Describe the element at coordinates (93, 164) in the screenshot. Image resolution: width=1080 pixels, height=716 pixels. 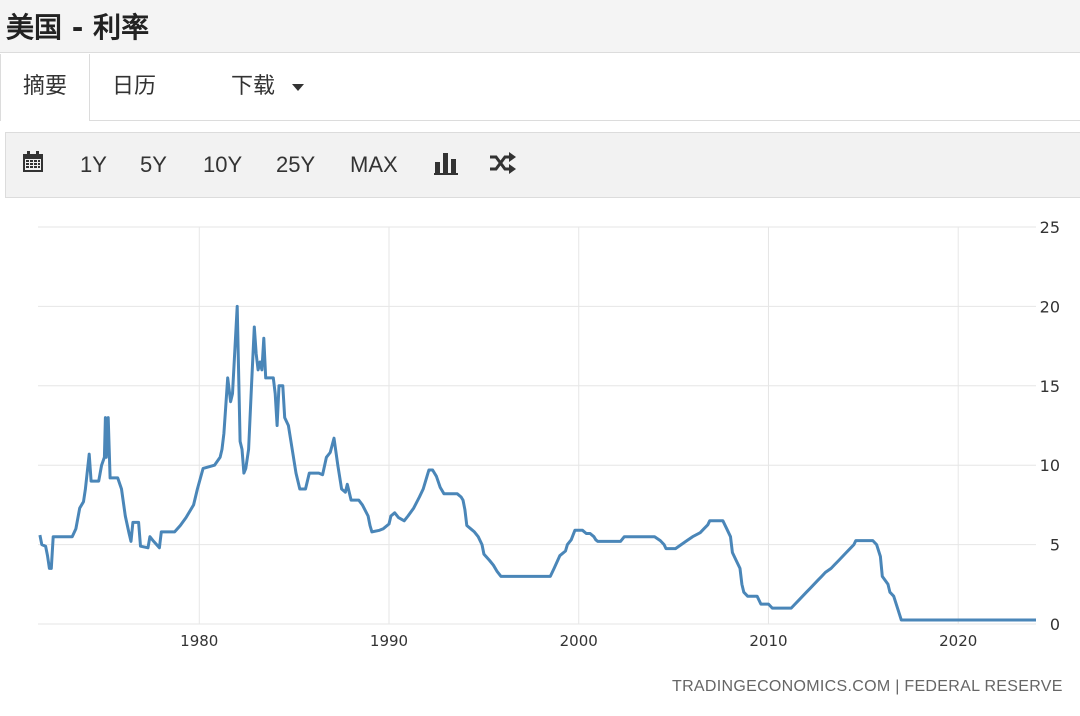
I see `range-1y-button: 1Y` at that location.